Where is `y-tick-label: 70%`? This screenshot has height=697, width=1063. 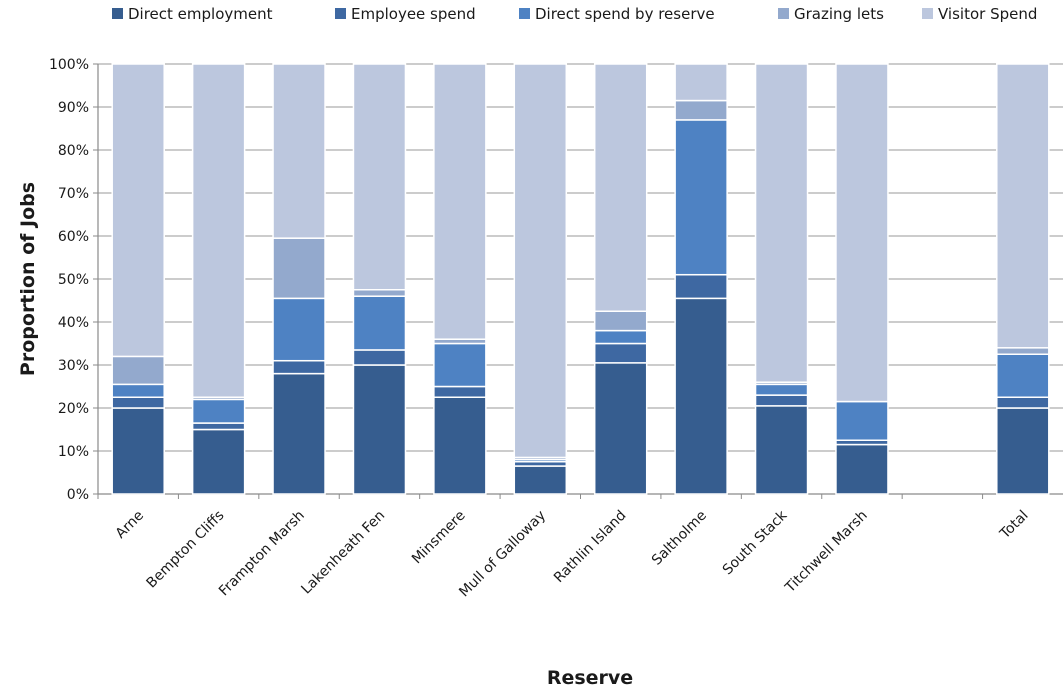 y-tick-label: 70% is located at coordinates (73, 194).